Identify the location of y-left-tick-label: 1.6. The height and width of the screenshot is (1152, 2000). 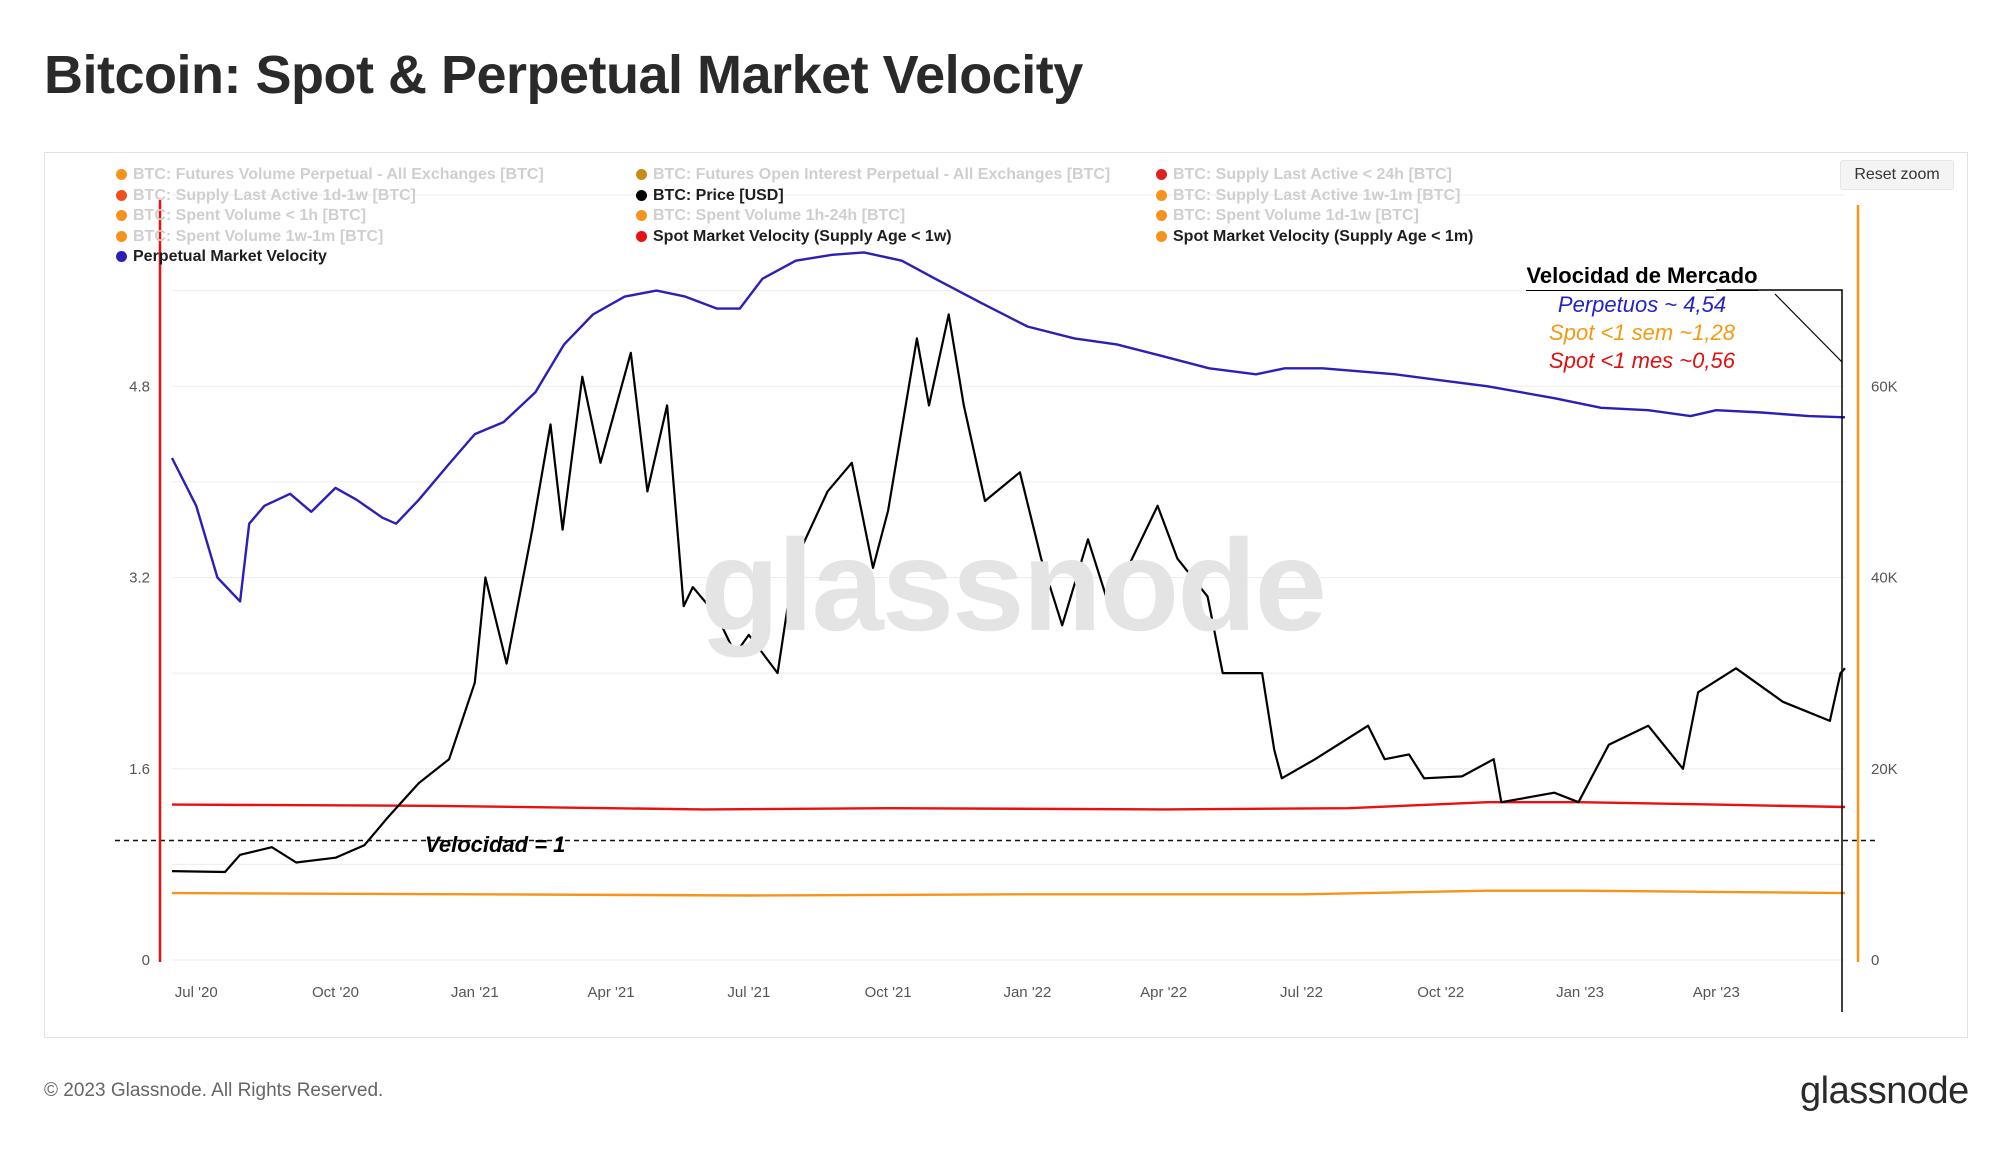
(139, 769).